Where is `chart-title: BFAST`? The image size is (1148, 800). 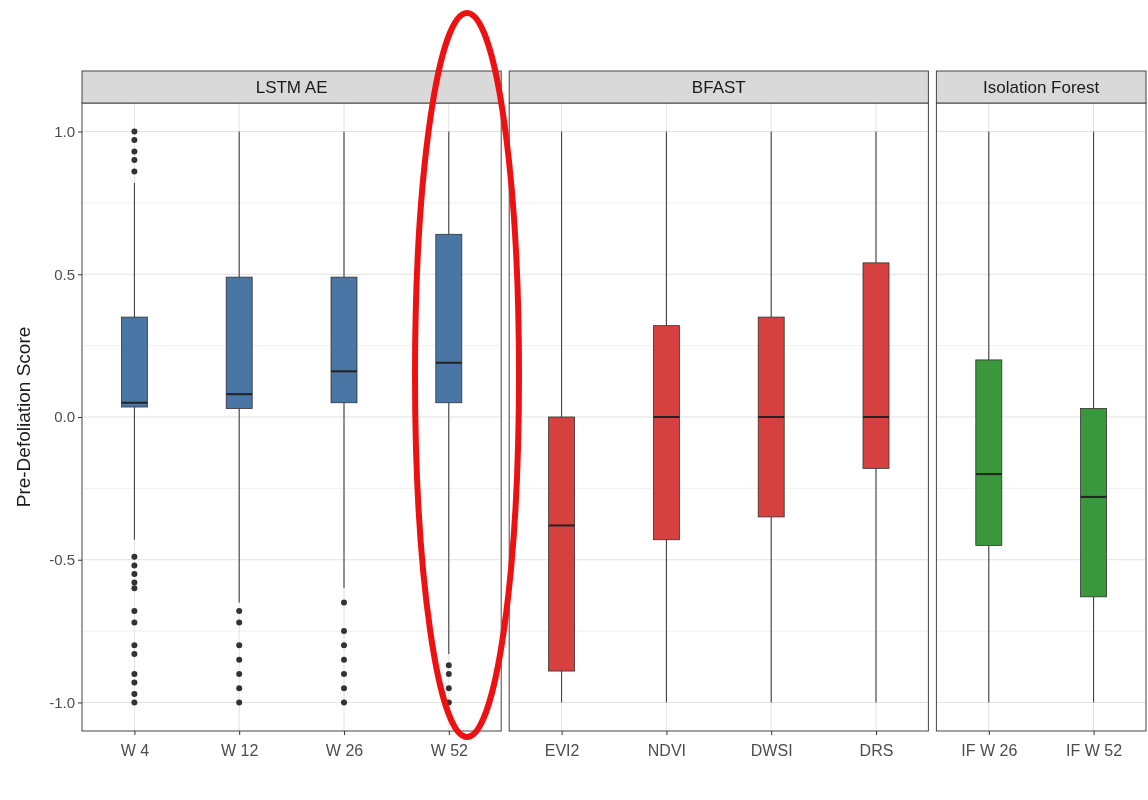 chart-title: BFAST is located at coordinates (718, 87).